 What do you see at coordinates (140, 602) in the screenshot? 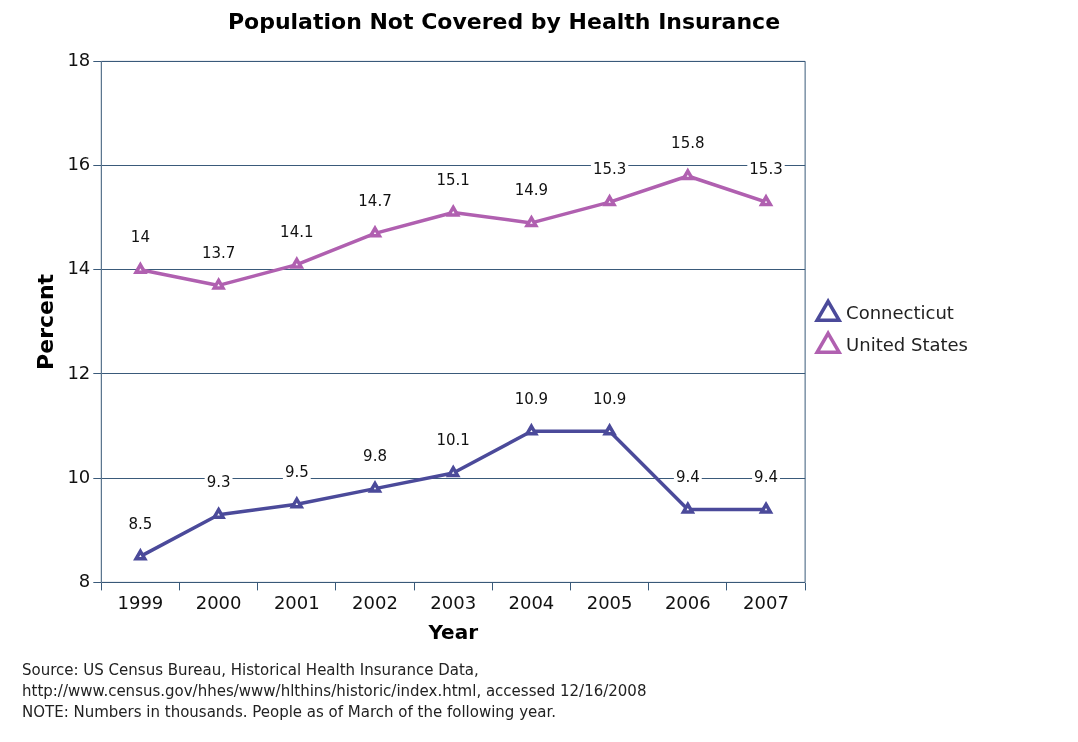
I see `x-tick-label: 1999` at bounding box center [140, 602].